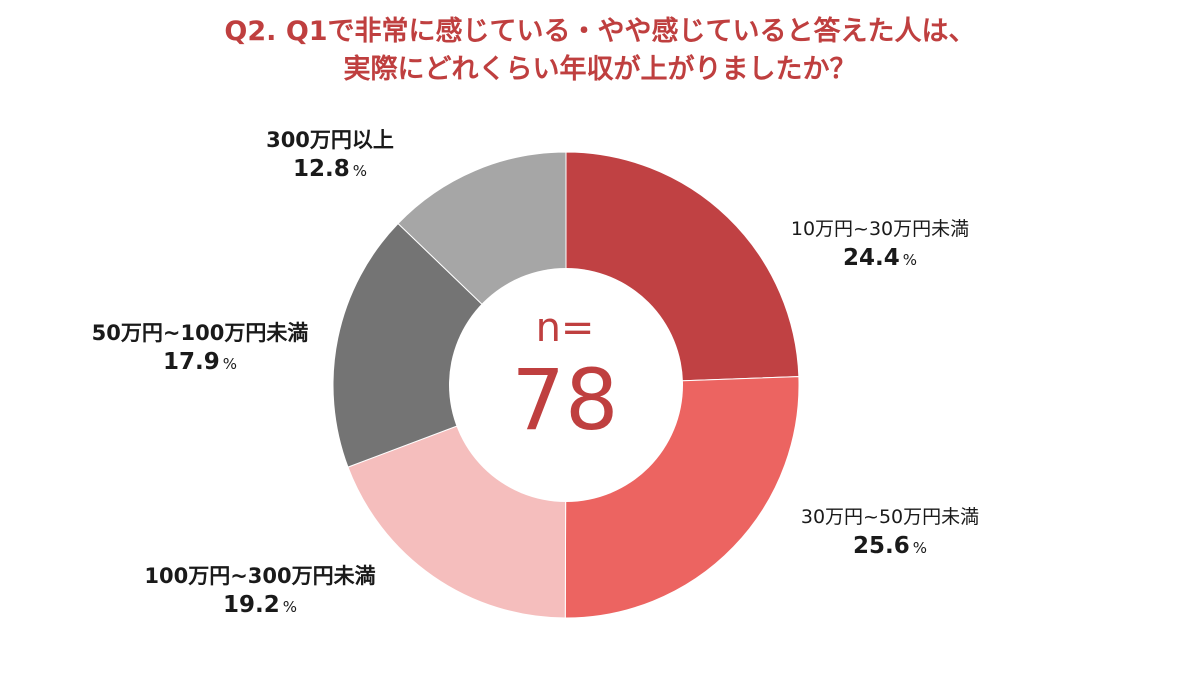  What do you see at coordinates (321, 169) in the screenshot?
I see `slice-value-label: 12.8` at bounding box center [321, 169].